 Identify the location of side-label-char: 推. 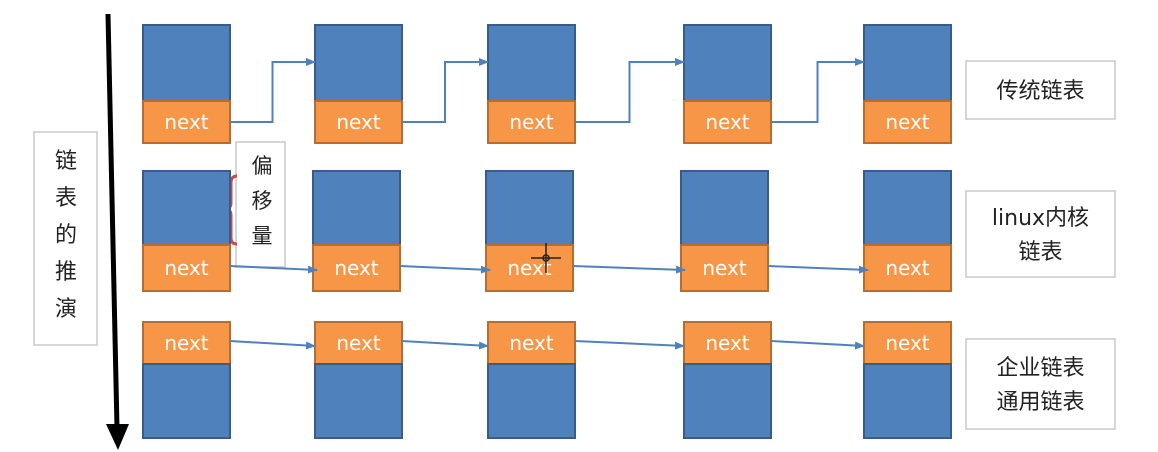
(66, 272).